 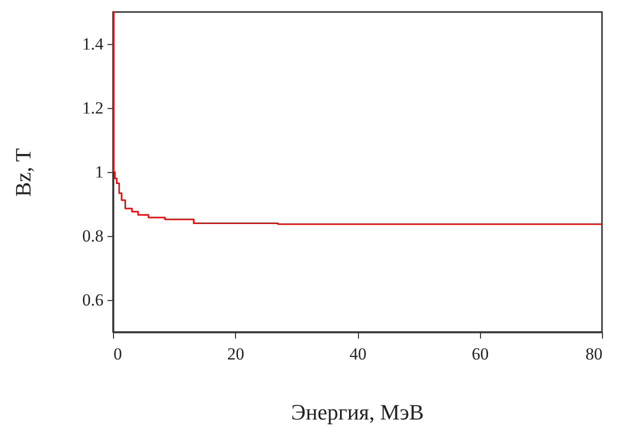 What do you see at coordinates (23, 172) in the screenshot?
I see `y-axis-title: Bz, T` at bounding box center [23, 172].